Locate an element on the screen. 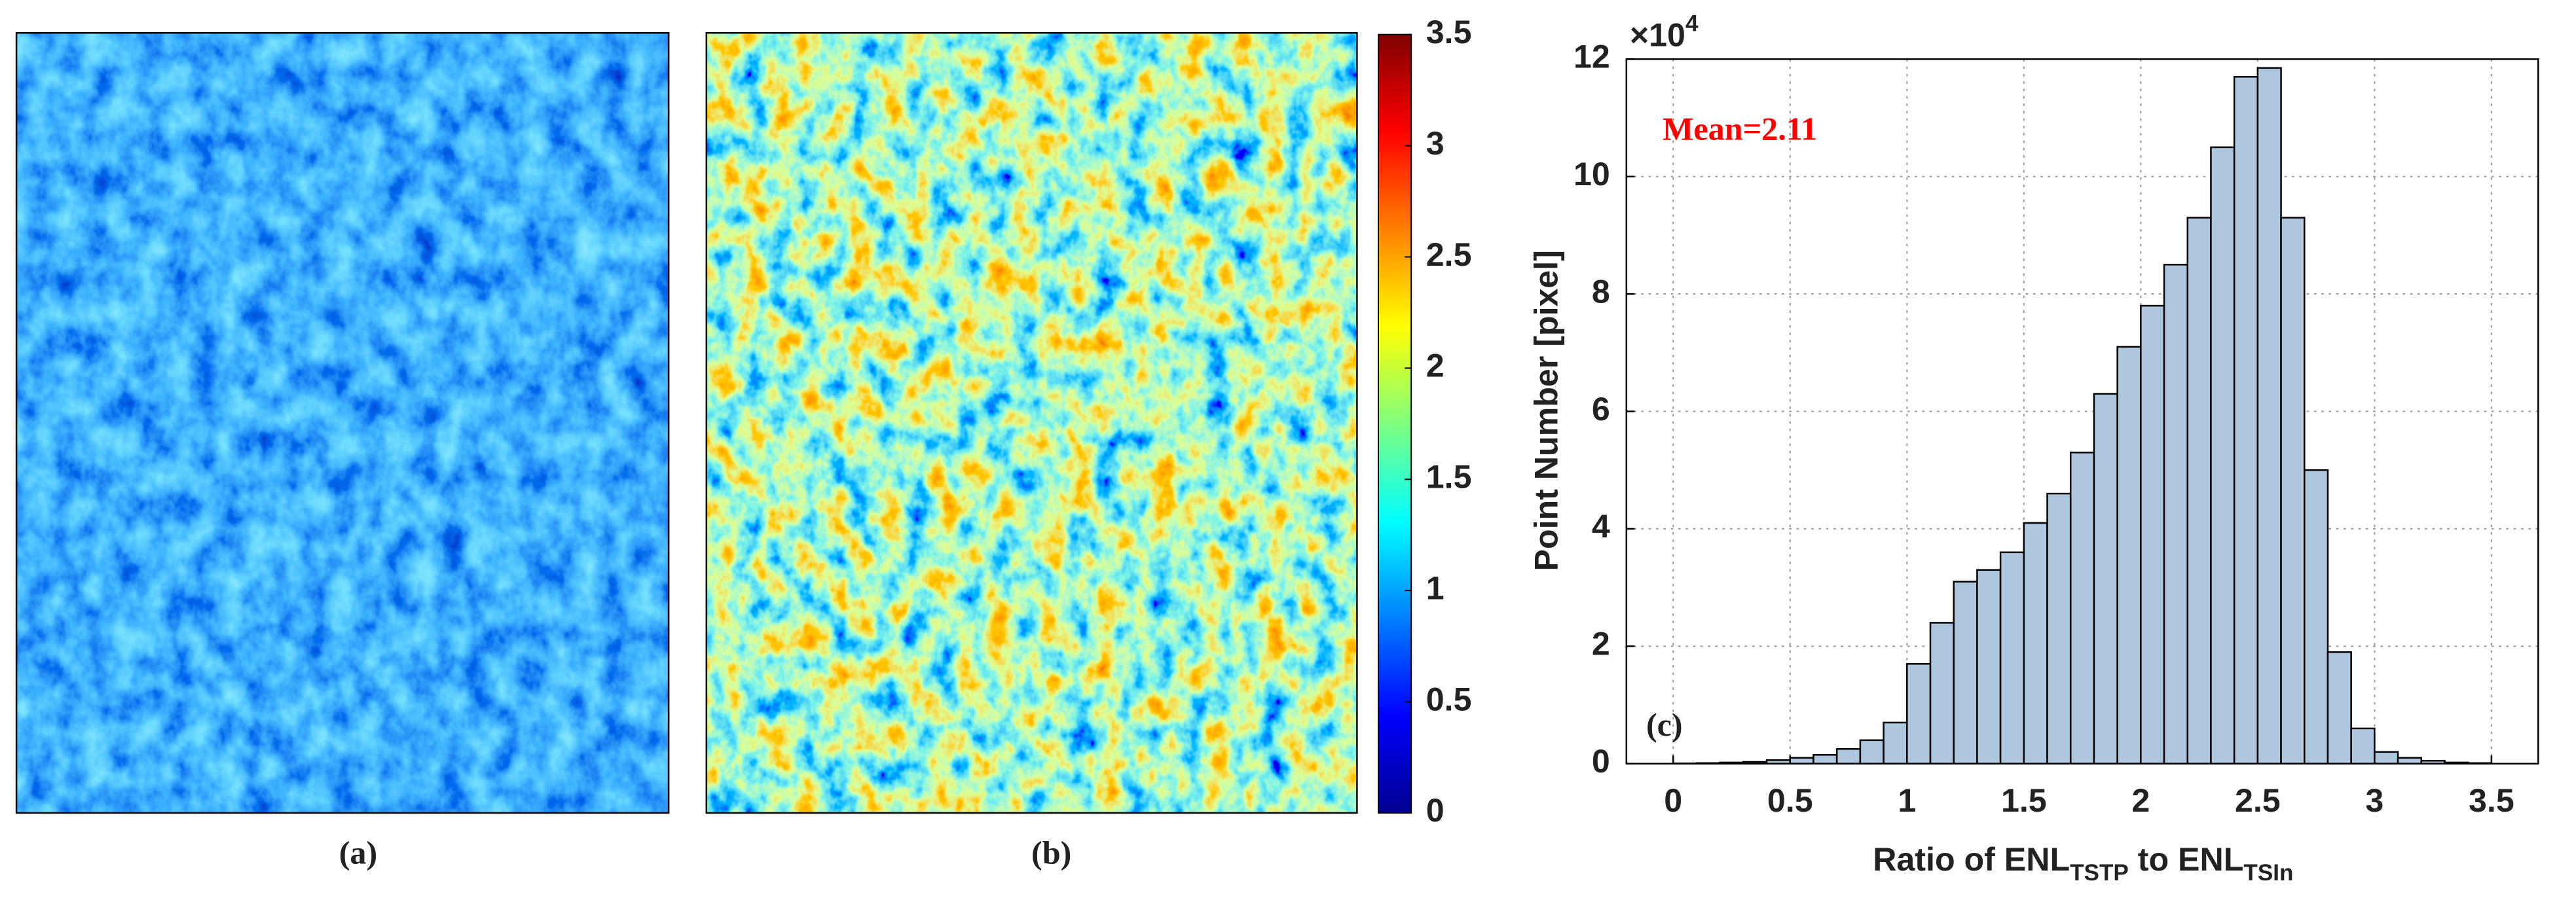 The width and height of the screenshot is (2576, 900). x-tick-label: 3.5 is located at coordinates (2491, 800).